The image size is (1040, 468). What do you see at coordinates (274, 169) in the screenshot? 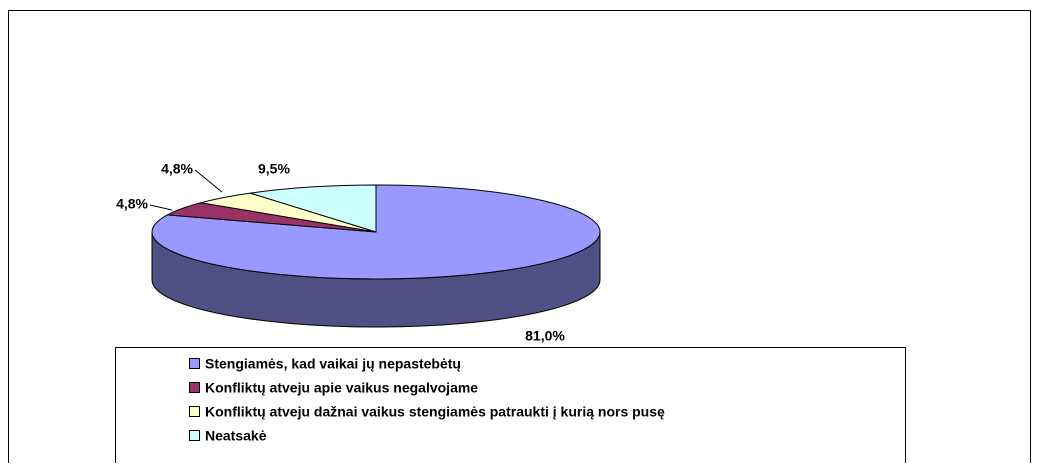
I see `data-label: 9,5%` at bounding box center [274, 169].